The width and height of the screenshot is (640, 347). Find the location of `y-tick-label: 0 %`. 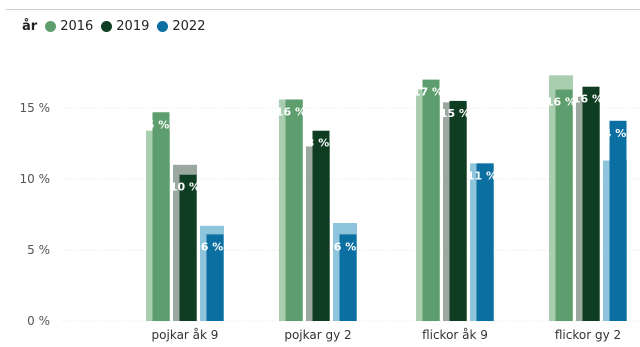

y-tick-label: 0 % is located at coordinates (38, 321).